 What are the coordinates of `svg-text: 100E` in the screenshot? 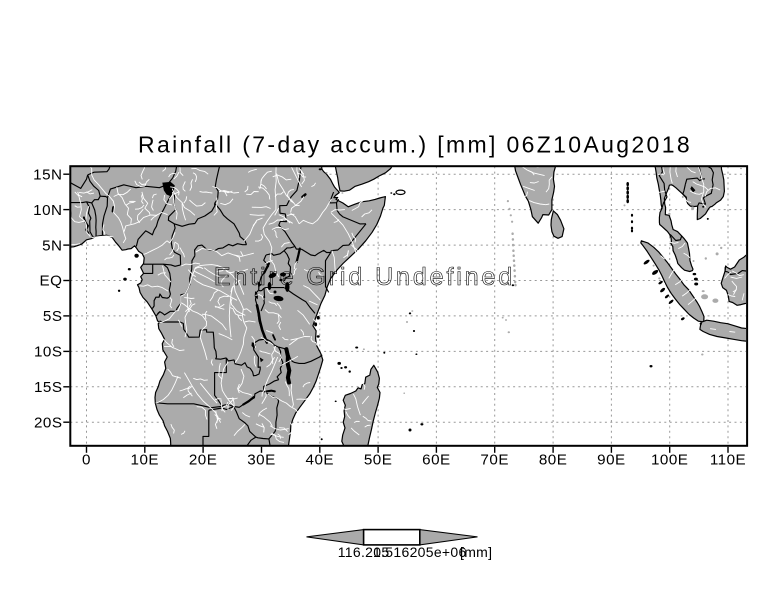 It's located at (669, 460).